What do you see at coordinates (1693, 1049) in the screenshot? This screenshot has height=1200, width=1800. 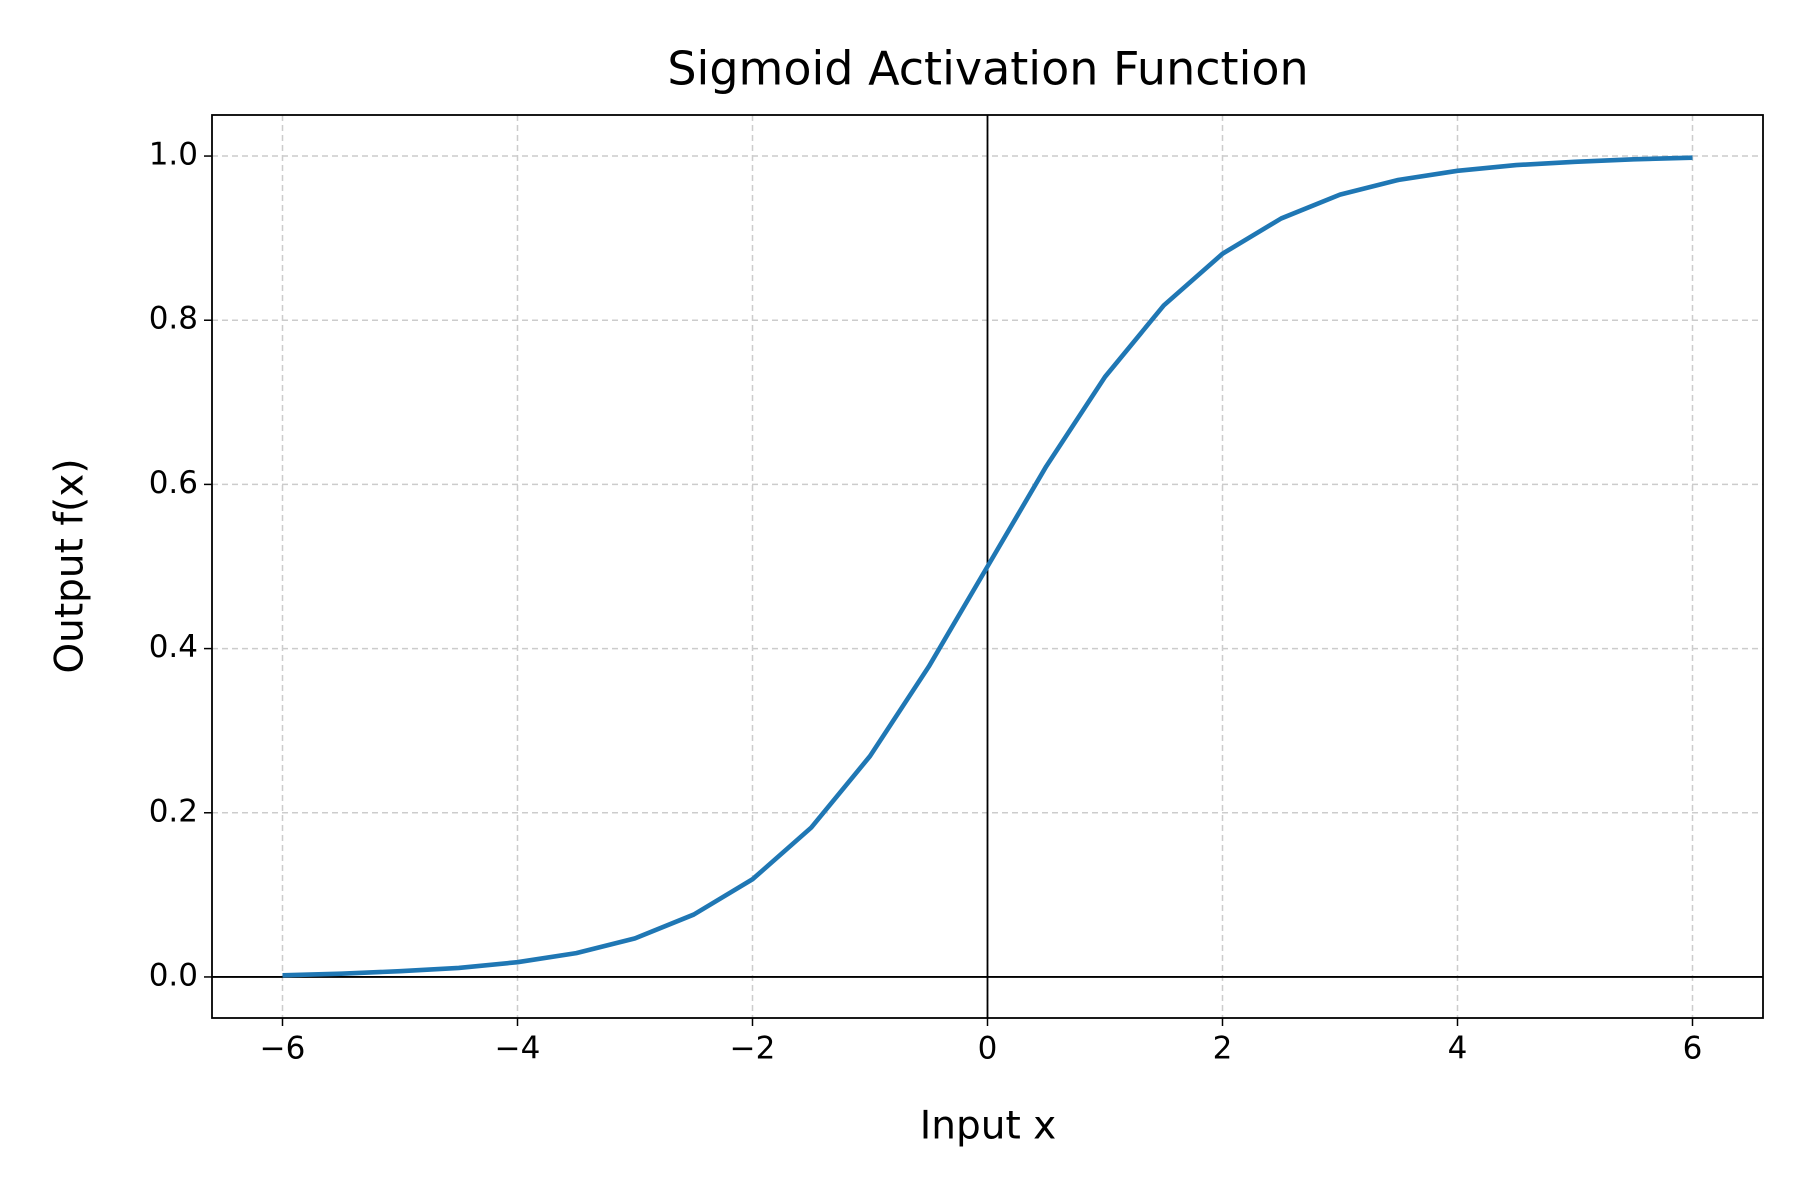 I see `x-tick-label: 6` at bounding box center [1693, 1049].